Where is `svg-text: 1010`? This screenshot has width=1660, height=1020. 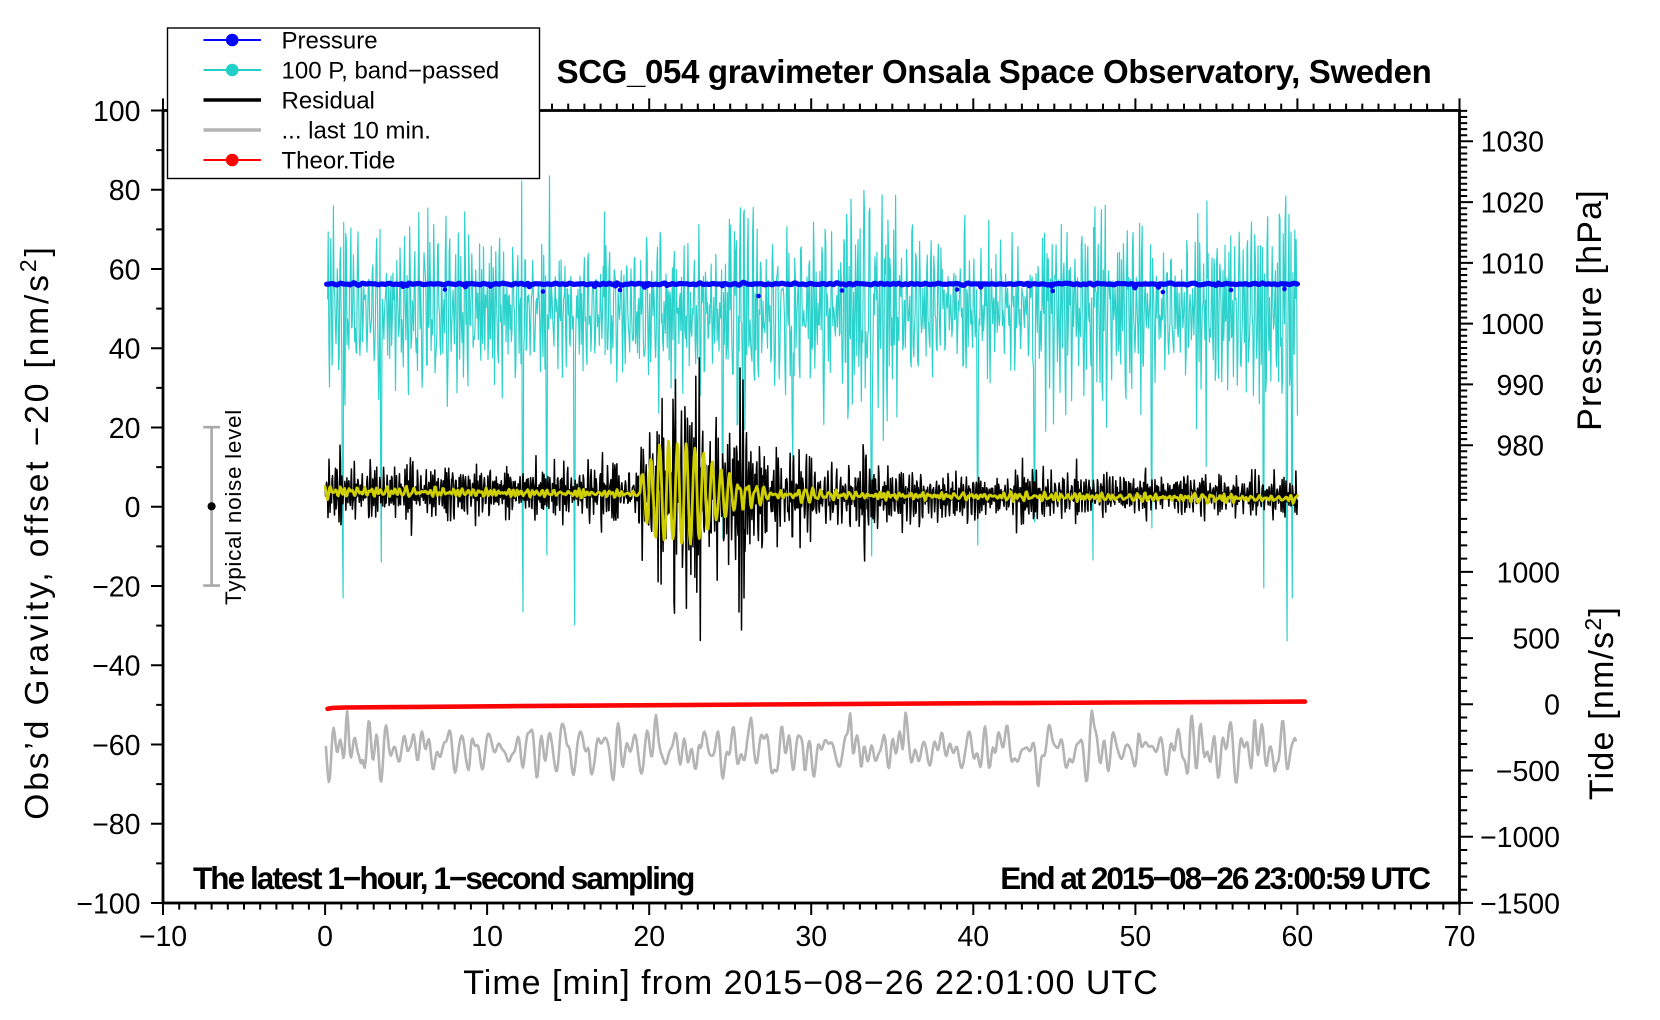 svg-text: 1010 is located at coordinates (1512, 264).